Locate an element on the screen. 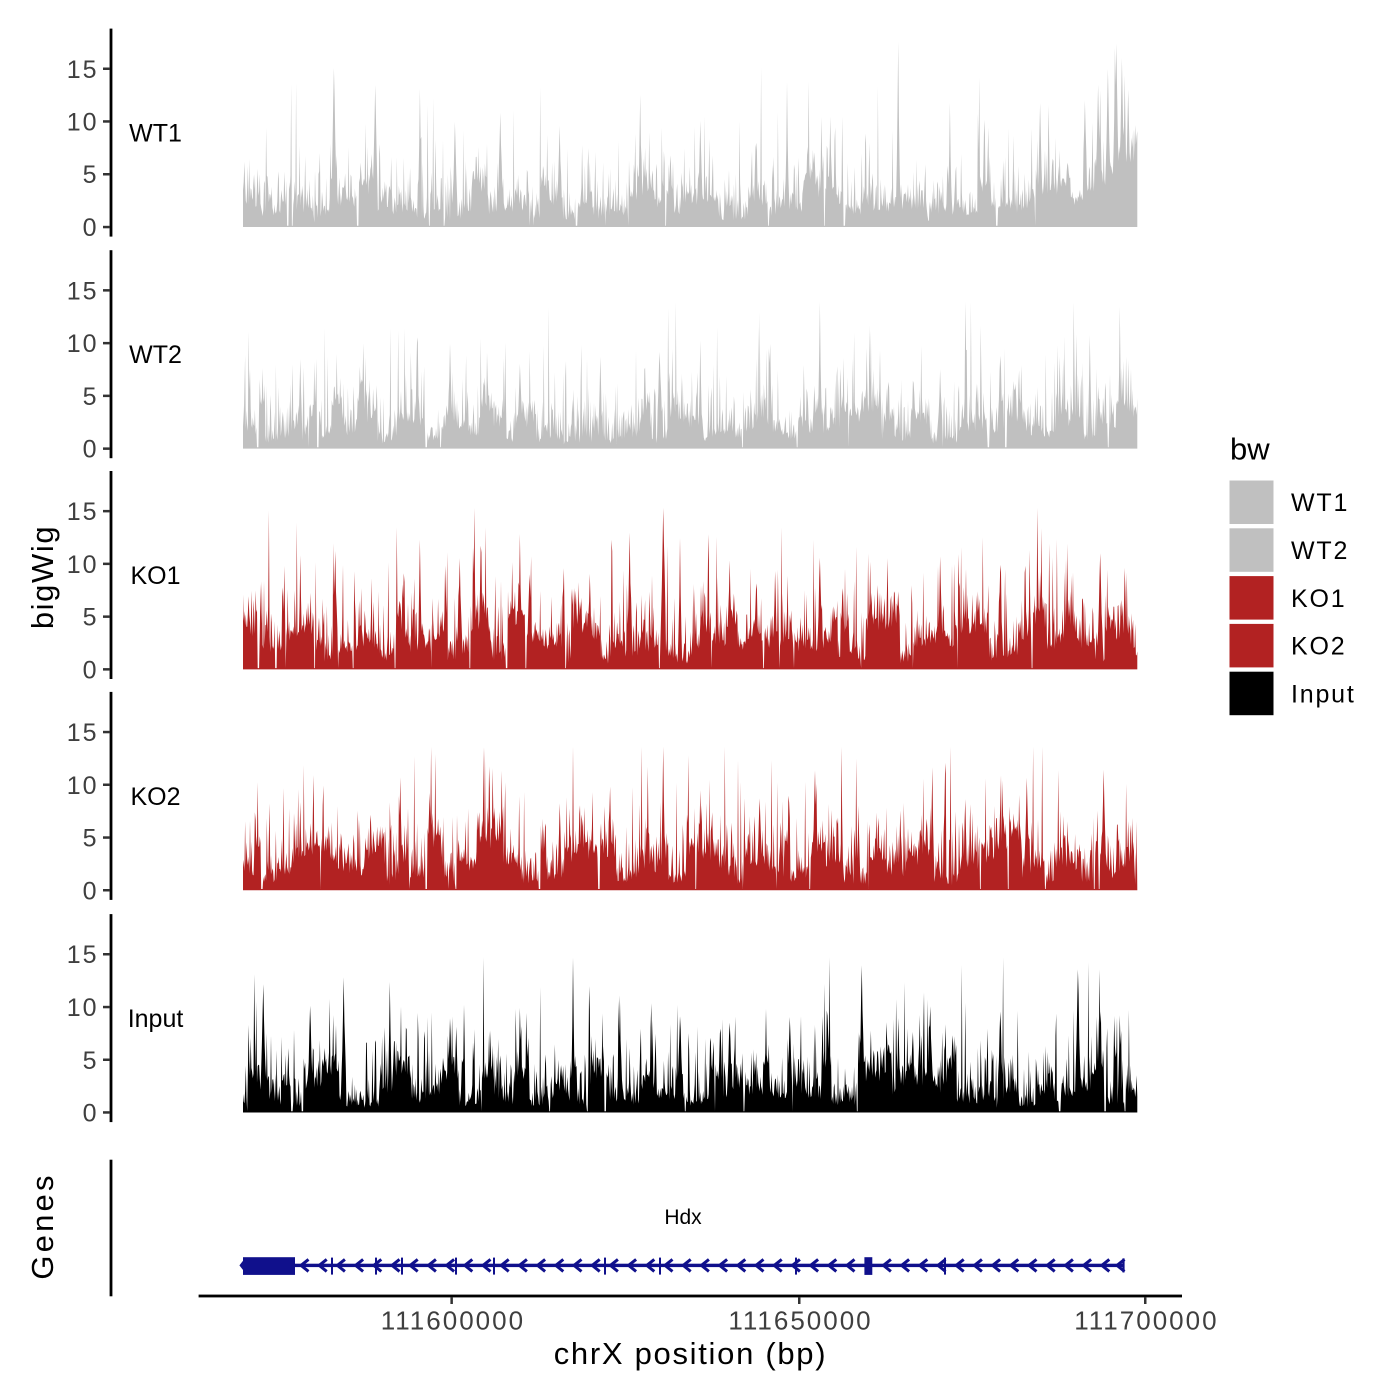 The height and width of the screenshot is (1400, 1400). svg-text: 111600000 is located at coordinates (453, 1320).